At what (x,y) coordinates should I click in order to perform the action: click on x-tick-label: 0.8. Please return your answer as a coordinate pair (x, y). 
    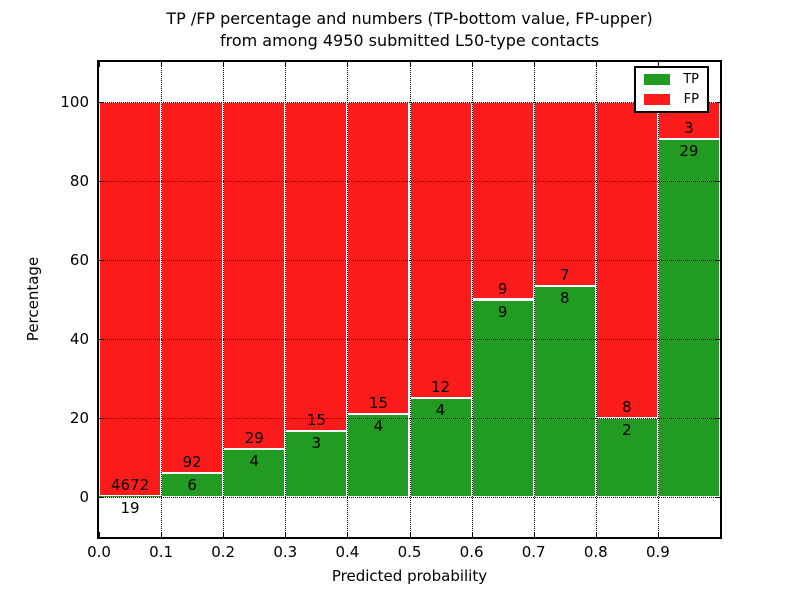
    Looking at the image, I should click on (595, 552).